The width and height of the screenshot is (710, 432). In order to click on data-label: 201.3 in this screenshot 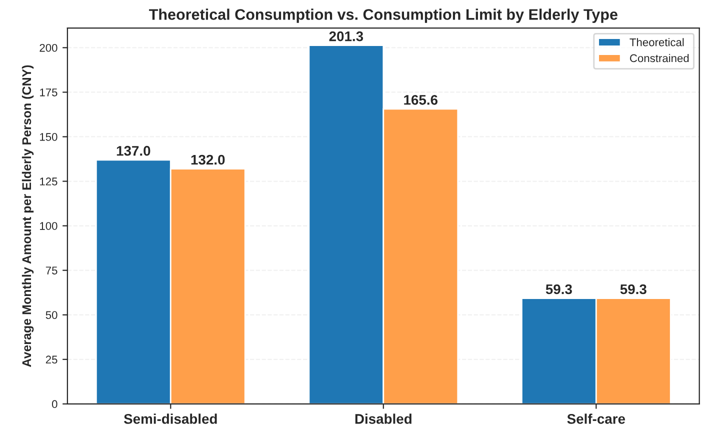, I will do `click(346, 36)`.